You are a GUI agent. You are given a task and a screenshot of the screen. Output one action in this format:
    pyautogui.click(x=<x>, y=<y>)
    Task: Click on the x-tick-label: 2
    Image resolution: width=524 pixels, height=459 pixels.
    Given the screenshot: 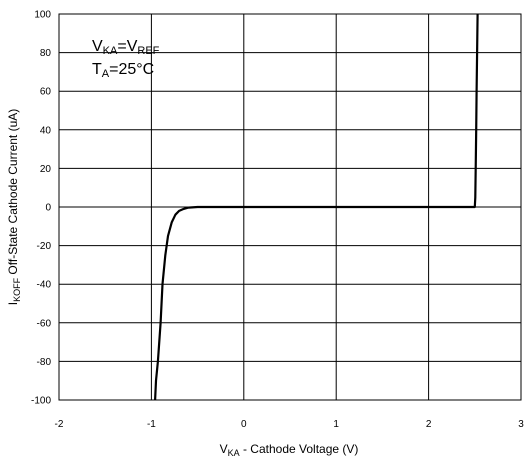 What is the action you would take?
    pyautogui.click(x=429, y=424)
    